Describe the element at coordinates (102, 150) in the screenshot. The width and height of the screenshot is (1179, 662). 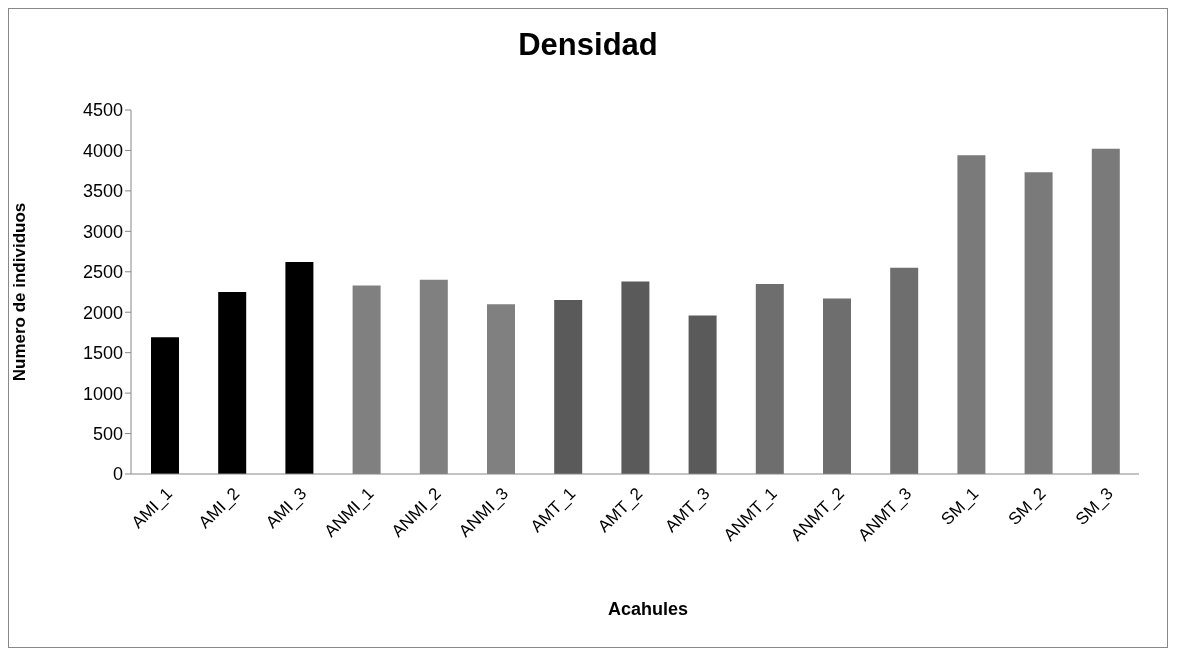
I see `y-tick-label: 4000` at that location.